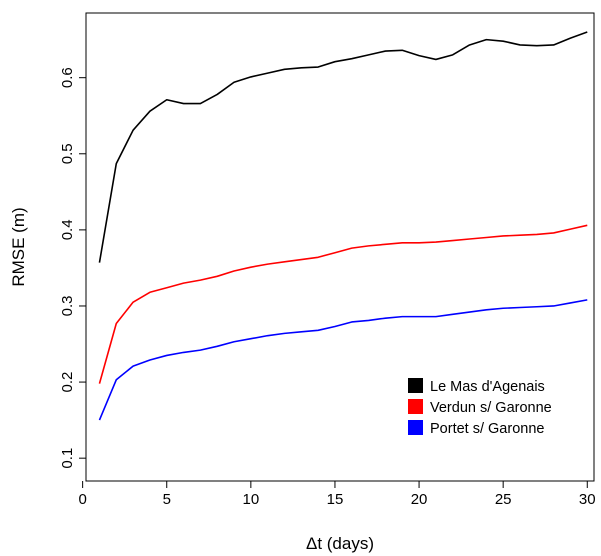  Describe the element at coordinates (18, 246) in the screenshot. I see `y-axis-title: RMSE (m)` at that location.